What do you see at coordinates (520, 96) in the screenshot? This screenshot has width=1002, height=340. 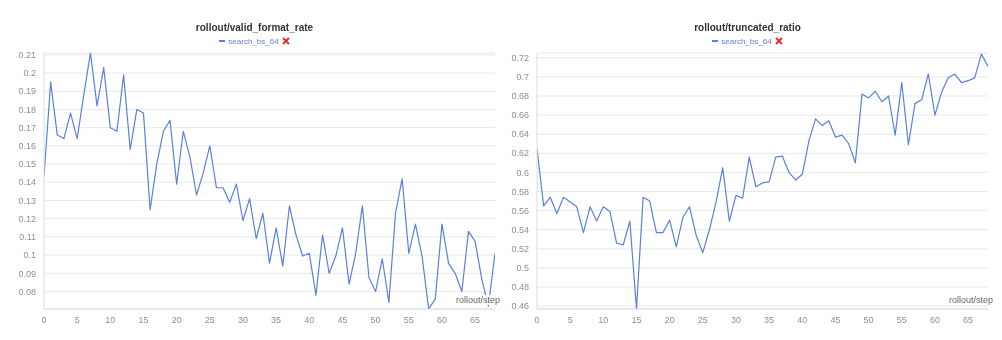 I see `y-tick-label: 0.68` at bounding box center [520, 96].